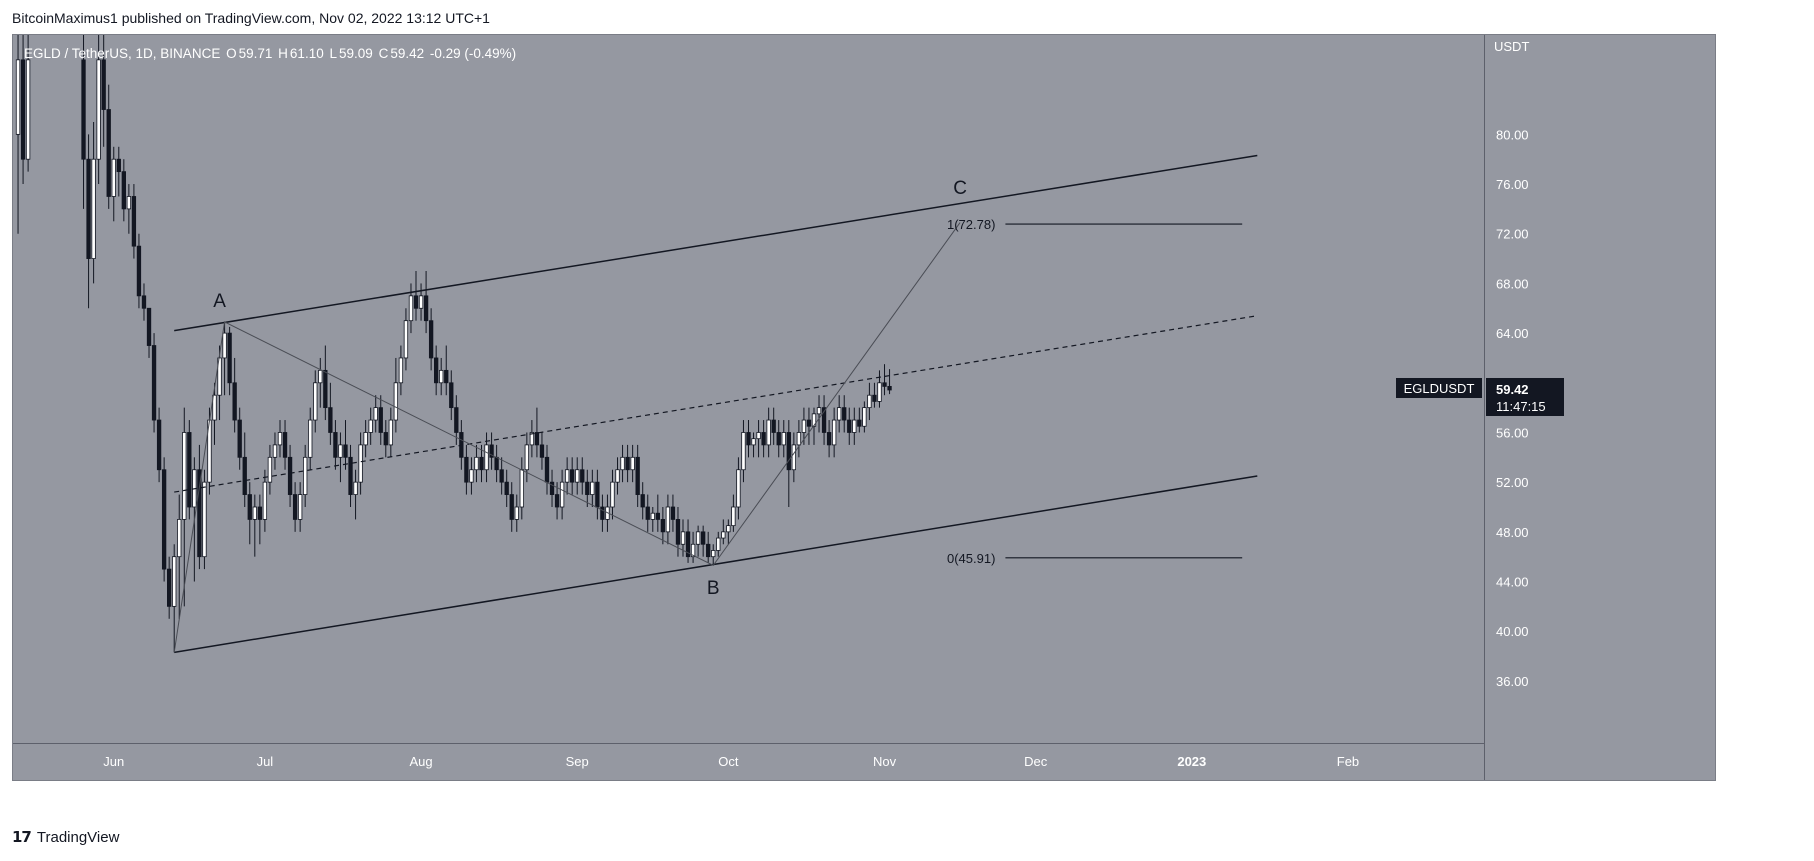 This screenshot has width=1814, height=861. What do you see at coordinates (265, 761) in the screenshot?
I see `time-tick-label: Jul` at bounding box center [265, 761].